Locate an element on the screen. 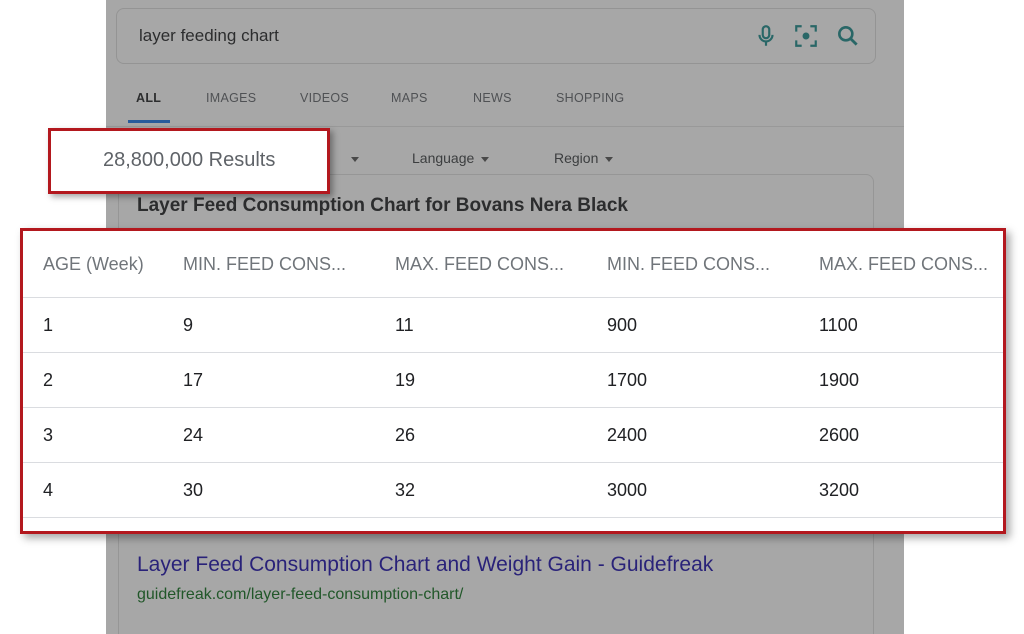  table-cell: 19 is located at coordinates (481, 380).